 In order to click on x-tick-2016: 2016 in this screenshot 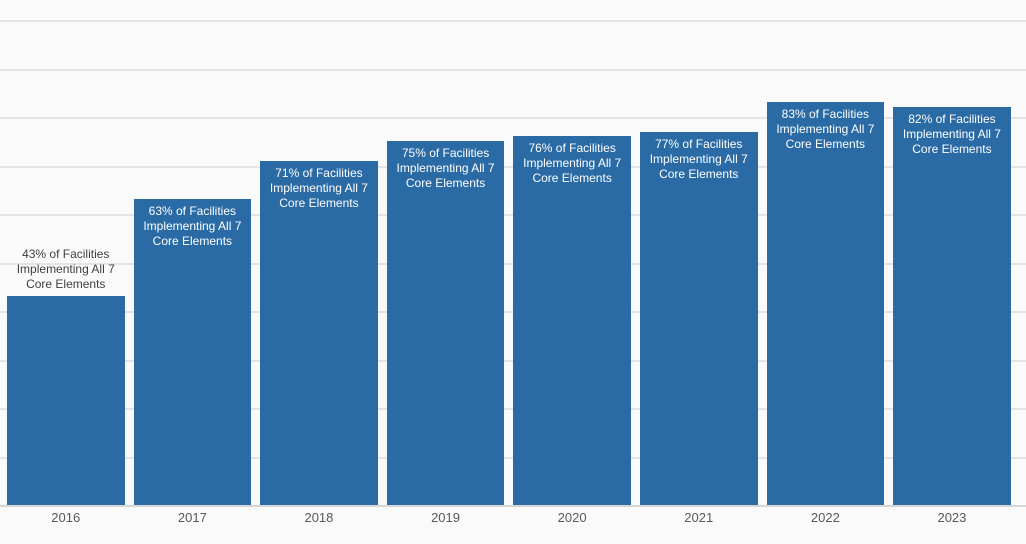, I will do `click(66, 517)`.